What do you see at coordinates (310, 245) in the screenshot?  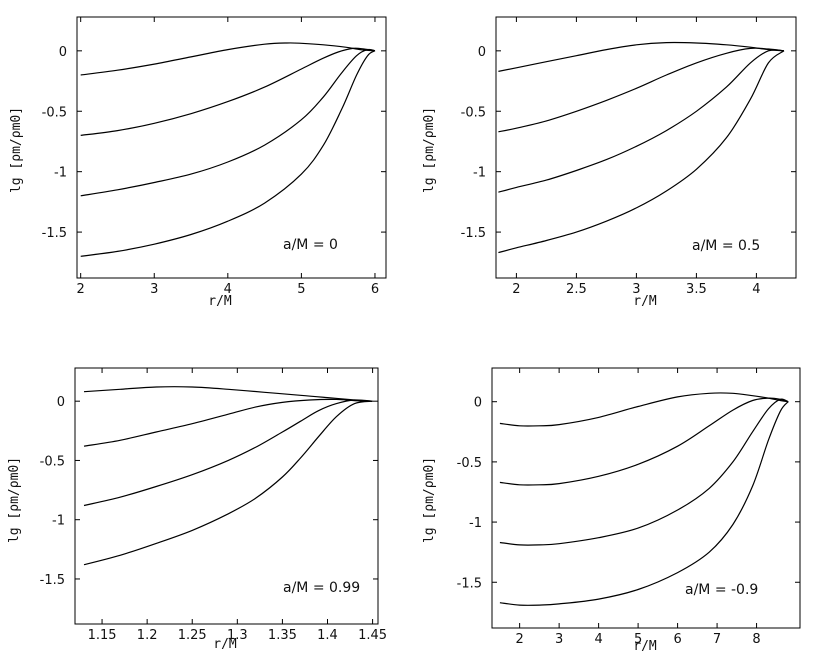 I see `spin-annotation: a/M = 0` at bounding box center [310, 245].